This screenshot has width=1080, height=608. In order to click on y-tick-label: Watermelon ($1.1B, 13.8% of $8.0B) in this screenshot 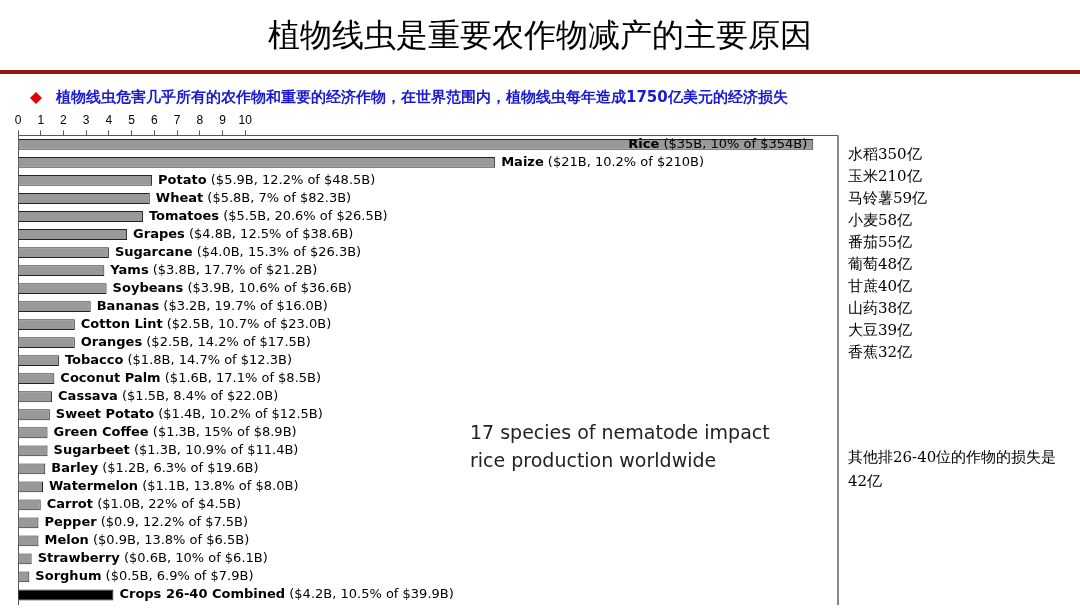, I will do `click(173, 486)`.